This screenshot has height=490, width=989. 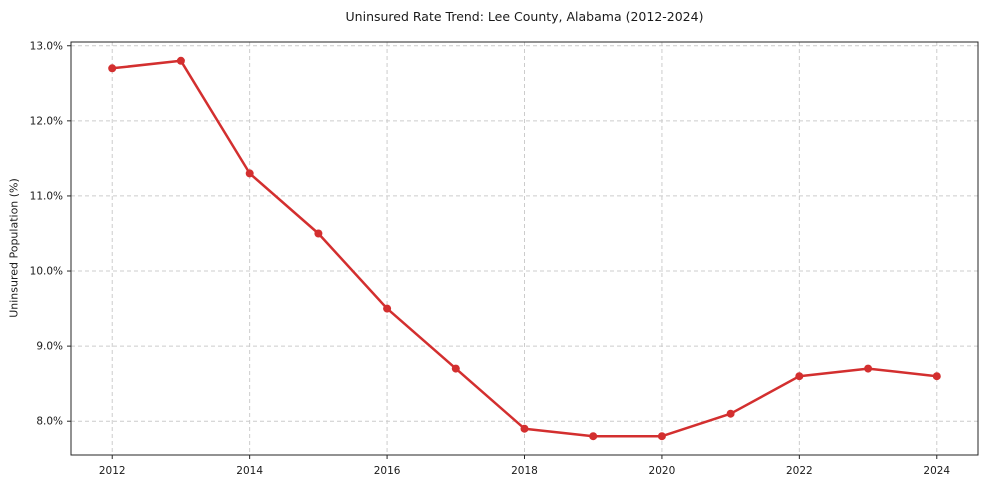 What do you see at coordinates (46, 272) in the screenshot?
I see `y-tick-label: 10.0%` at bounding box center [46, 272].